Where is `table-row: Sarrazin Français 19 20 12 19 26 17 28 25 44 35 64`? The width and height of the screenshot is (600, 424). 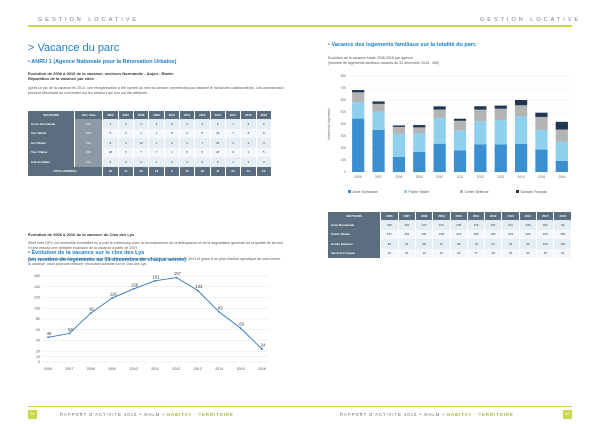
table-row: Sarrazin Français 19 20 12 19 26 17 28 25 44 35 64 is located at coordinates (450, 253).